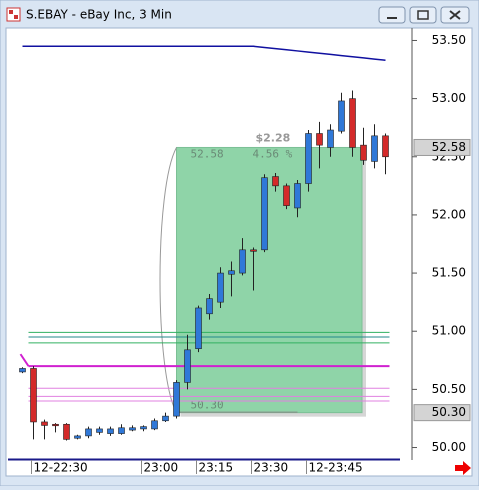 This screenshot has width=479, height=490. I want to click on ma-line, so click(204, 53).